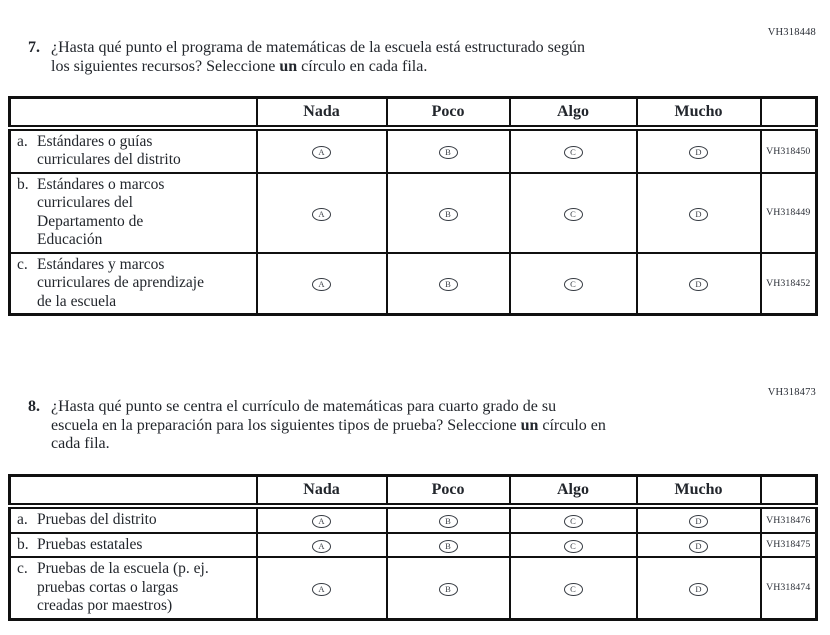 Image resolution: width=830 pixels, height=635 pixels. What do you see at coordinates (791, 32) in the screenshot?
I see `question-7-accession-code: VH318448` at bounding box center [791, 32].